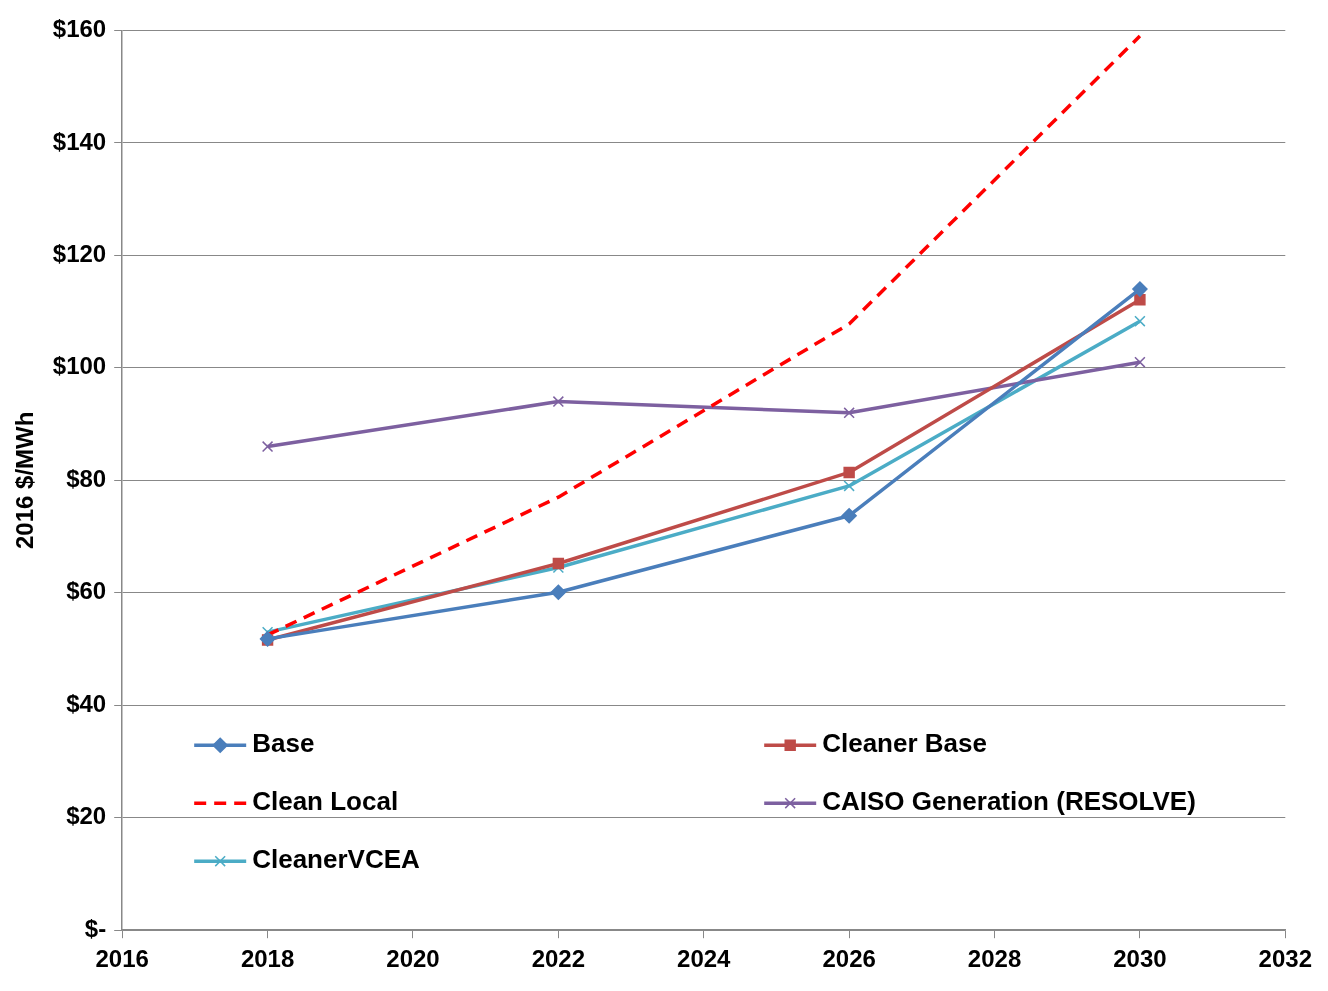 This screenshot has width=1328, height=991. What do you see at coordinates (86, 591) in the screenshot?
I see `y-tick-label: $60` at bounding box center [86, 591].